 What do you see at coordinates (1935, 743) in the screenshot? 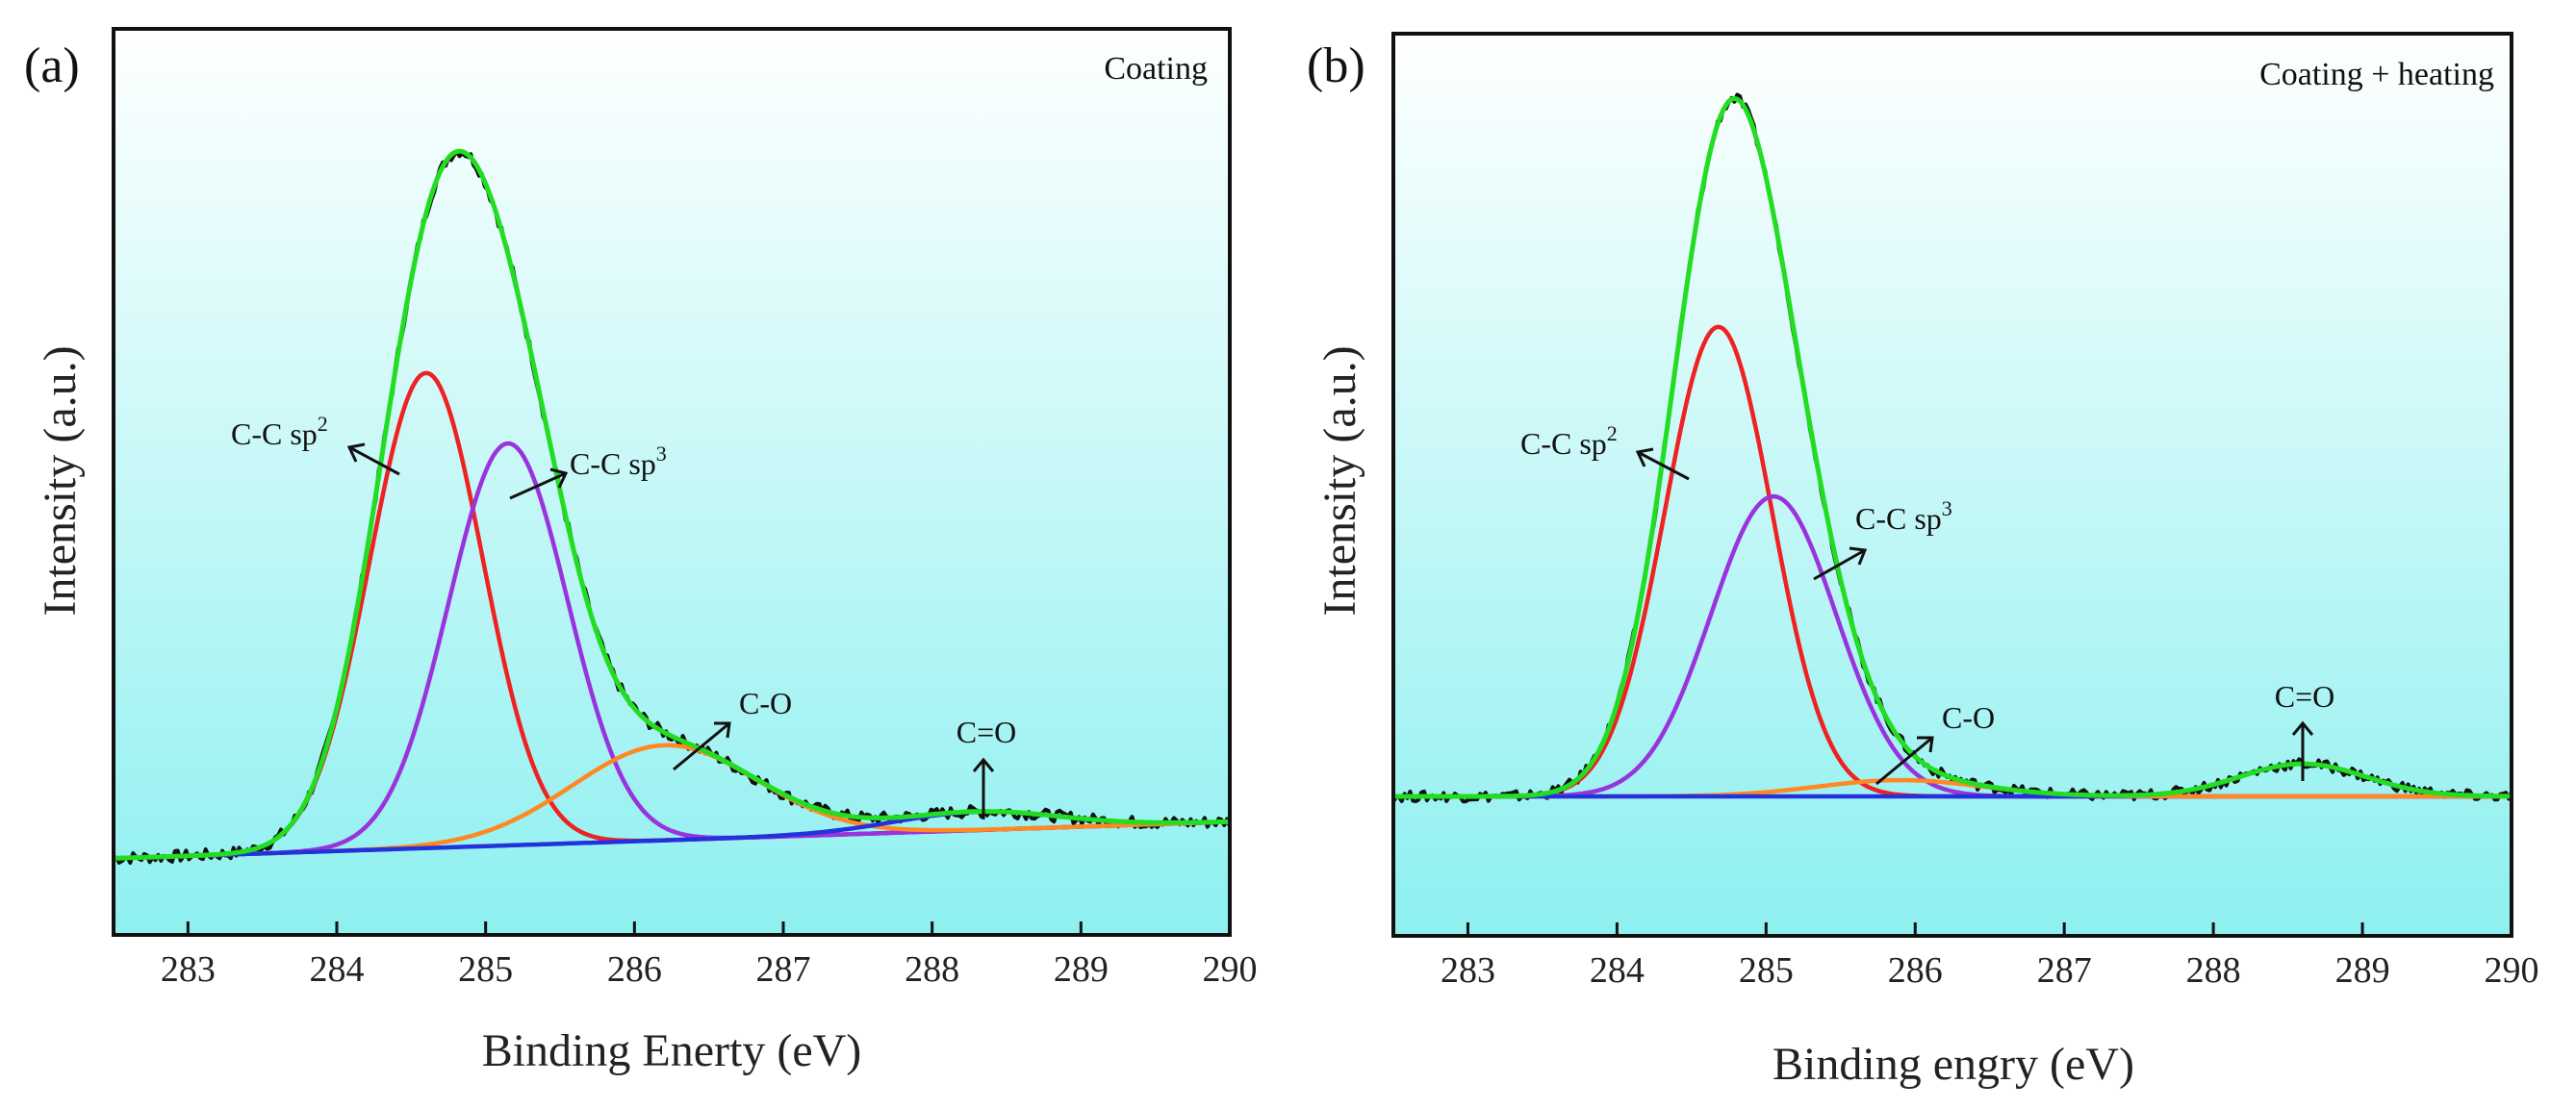
I see `annotation-co-b: C-O` at bounding box center [1935, 743].